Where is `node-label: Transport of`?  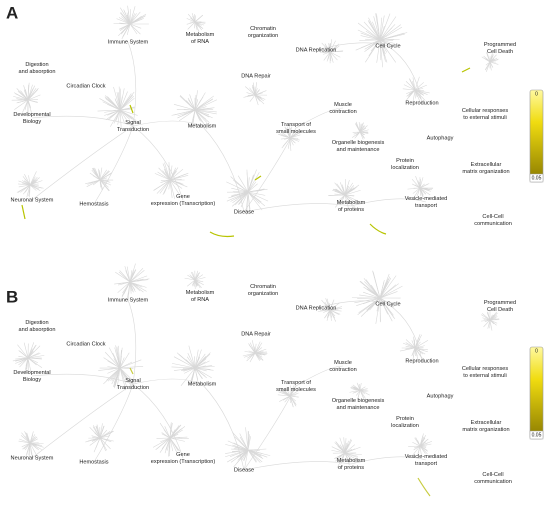
node-label: Transport of is located at coordinates (296, 383).